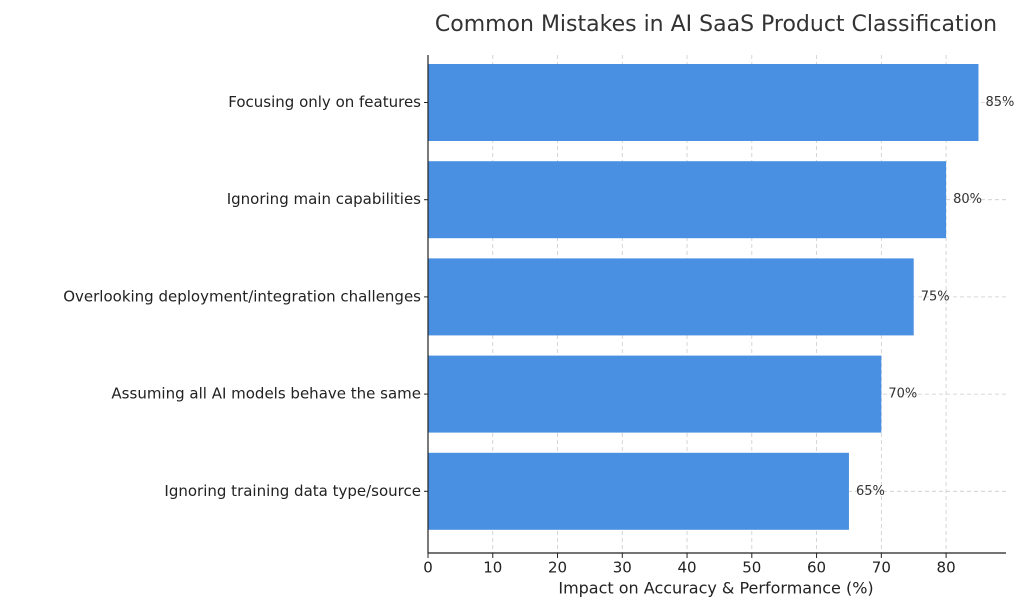 This screenshot has height=614, width=1024. I want to click on value-label: 75%, so click(935, 296).